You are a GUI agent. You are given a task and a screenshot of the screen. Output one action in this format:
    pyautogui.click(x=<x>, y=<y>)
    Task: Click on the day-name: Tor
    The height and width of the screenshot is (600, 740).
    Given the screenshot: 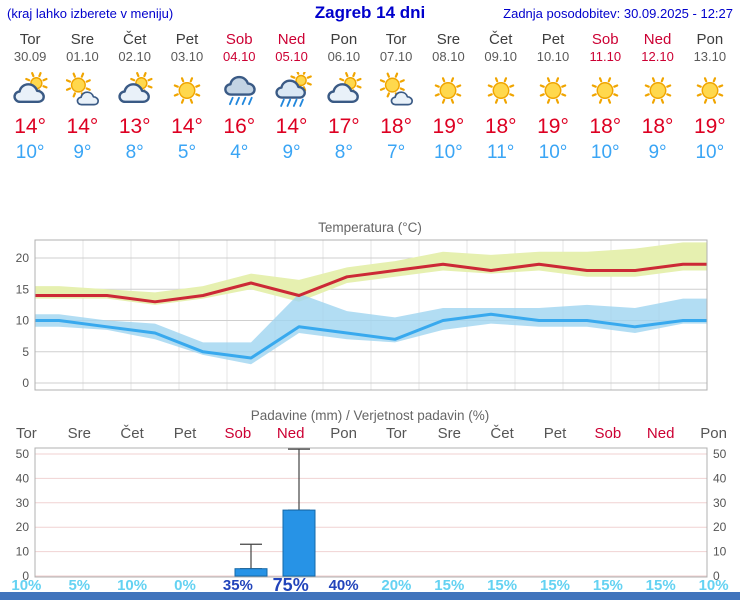 What is the action you would take?
    pyautogui.click(x=30, y=39)
    